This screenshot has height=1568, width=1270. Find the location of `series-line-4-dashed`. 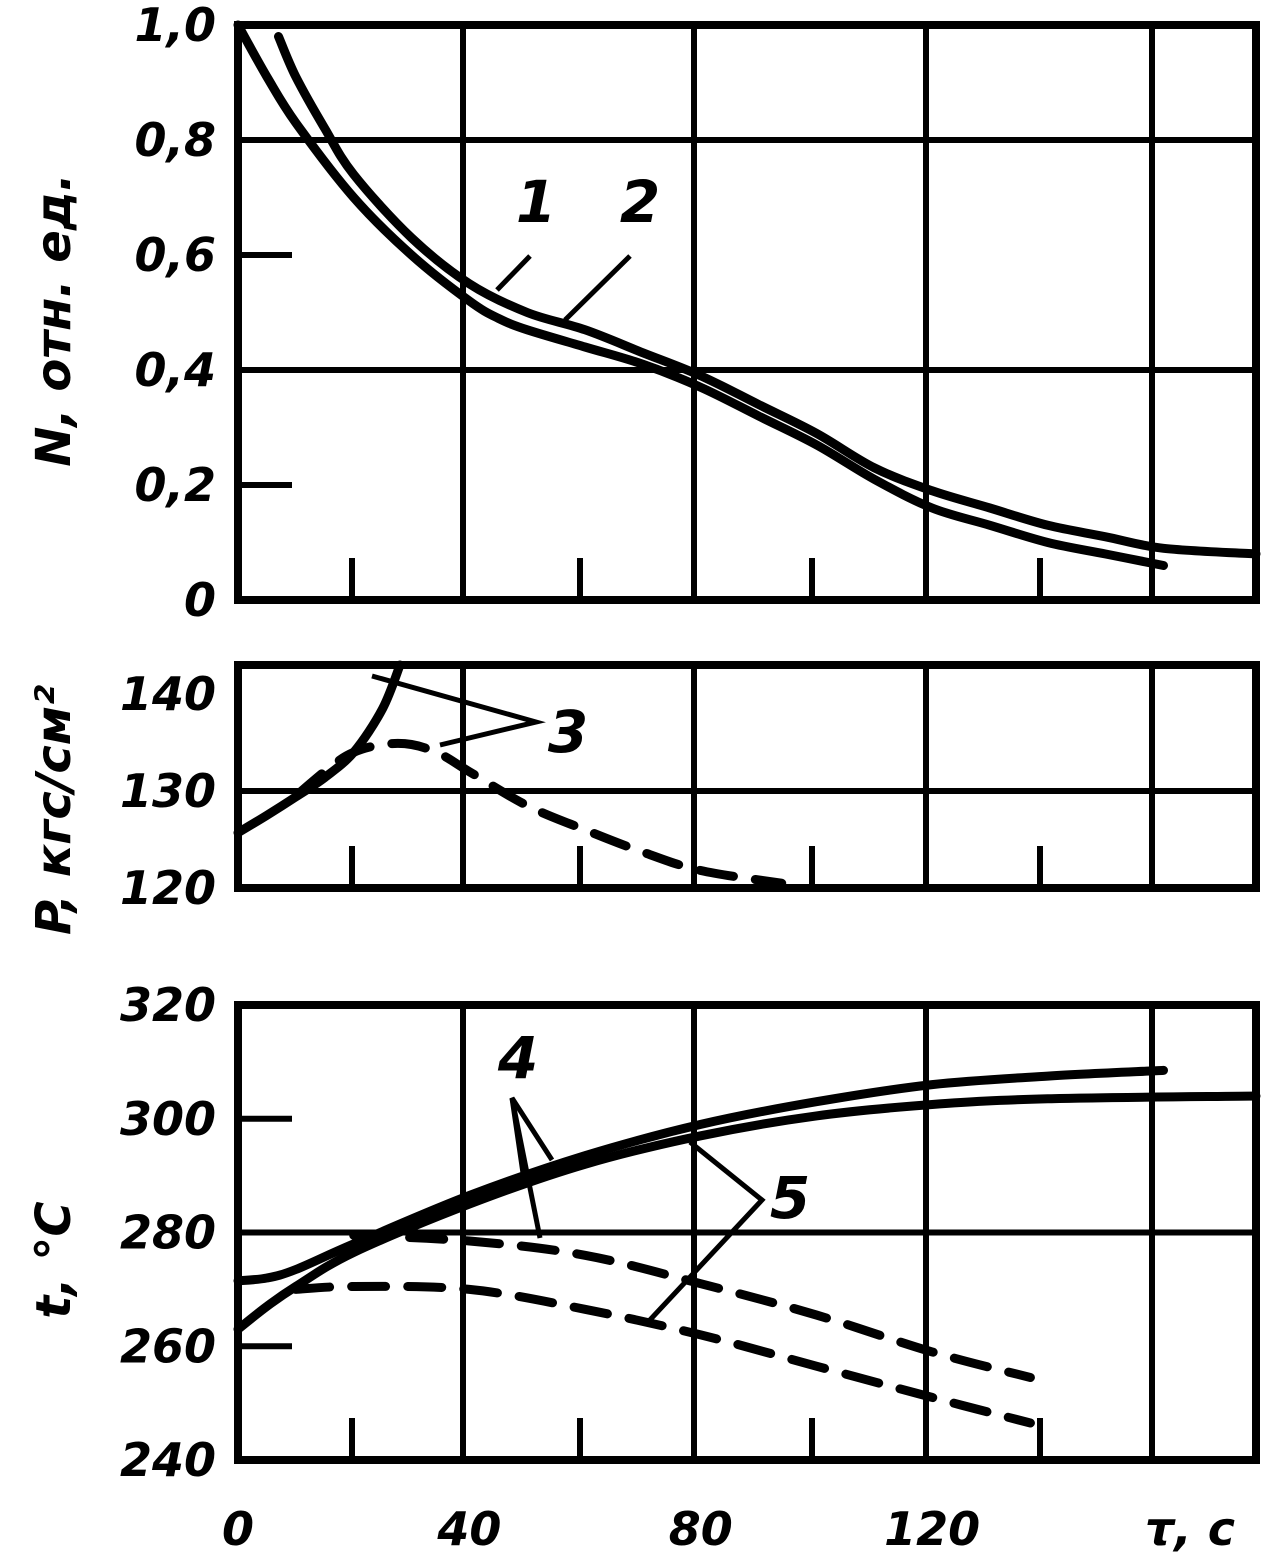

series-line-4-dashed is located at coordinates (692, 1306).